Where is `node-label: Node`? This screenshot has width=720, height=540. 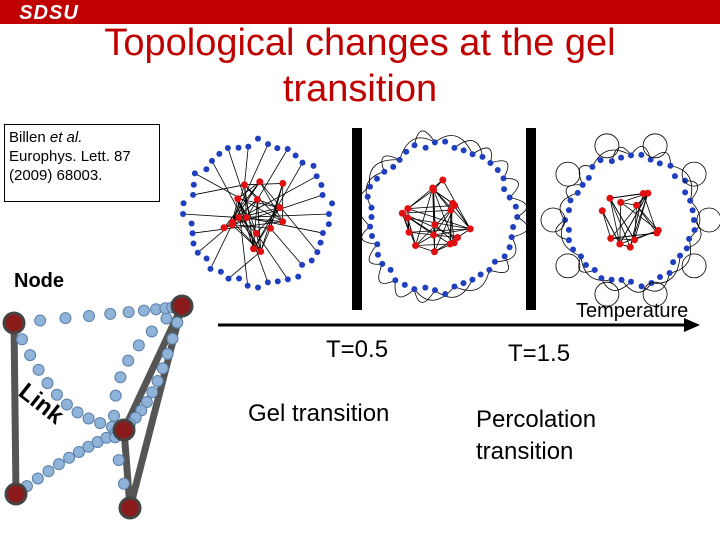 node-label: Node is located at coordinates (39, 281).